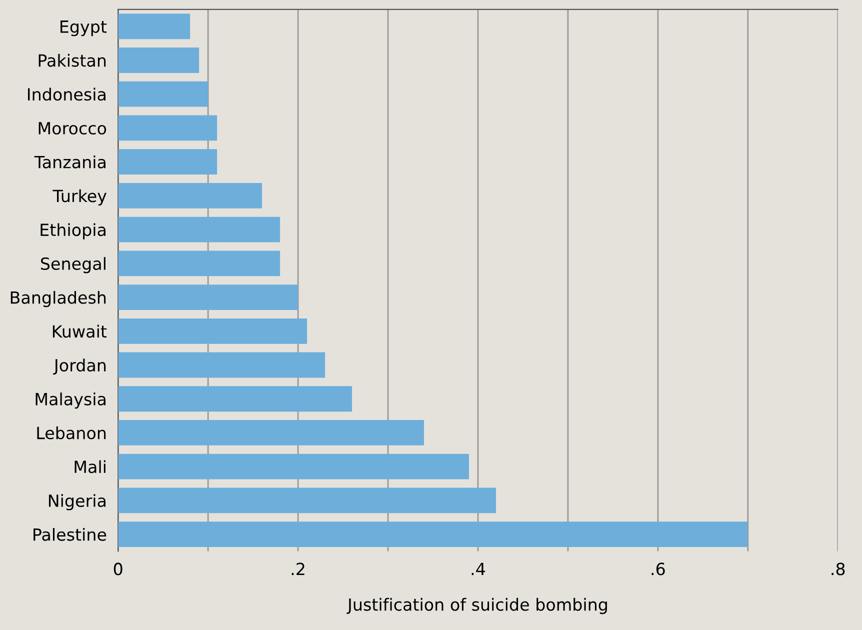  I want to click on x-tick-label: .6, so click(658, 569).